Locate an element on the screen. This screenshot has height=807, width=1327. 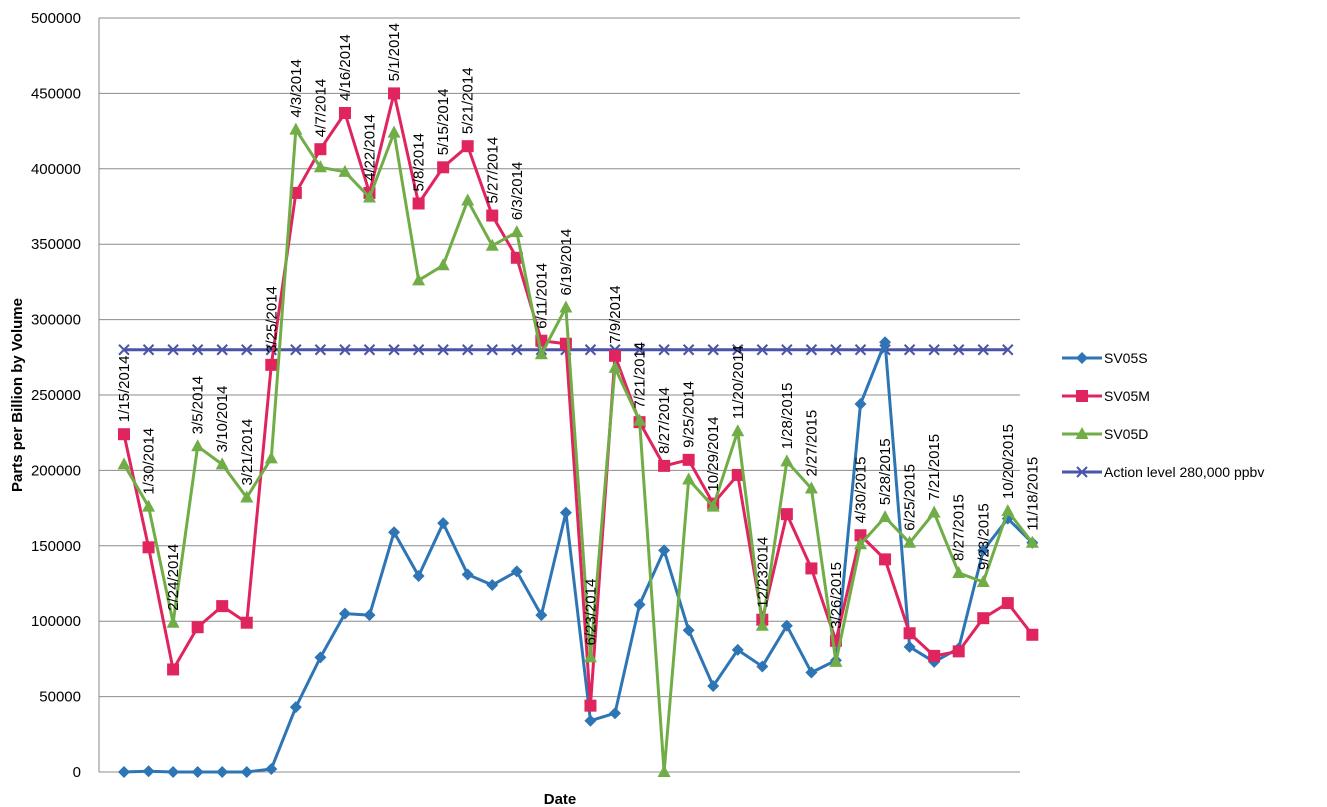
date-label: 6/25/2015 is located at coordinates (910, 497).